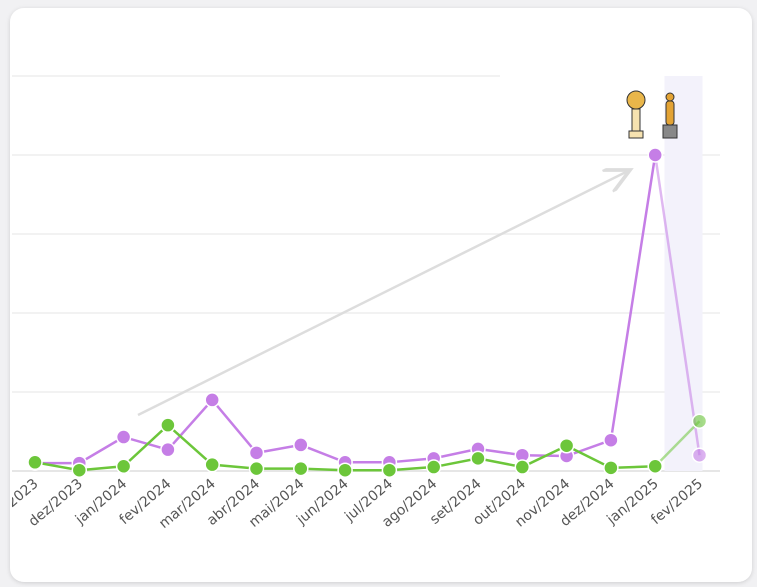  I want to click on oscar-icon, so click(670, 115).